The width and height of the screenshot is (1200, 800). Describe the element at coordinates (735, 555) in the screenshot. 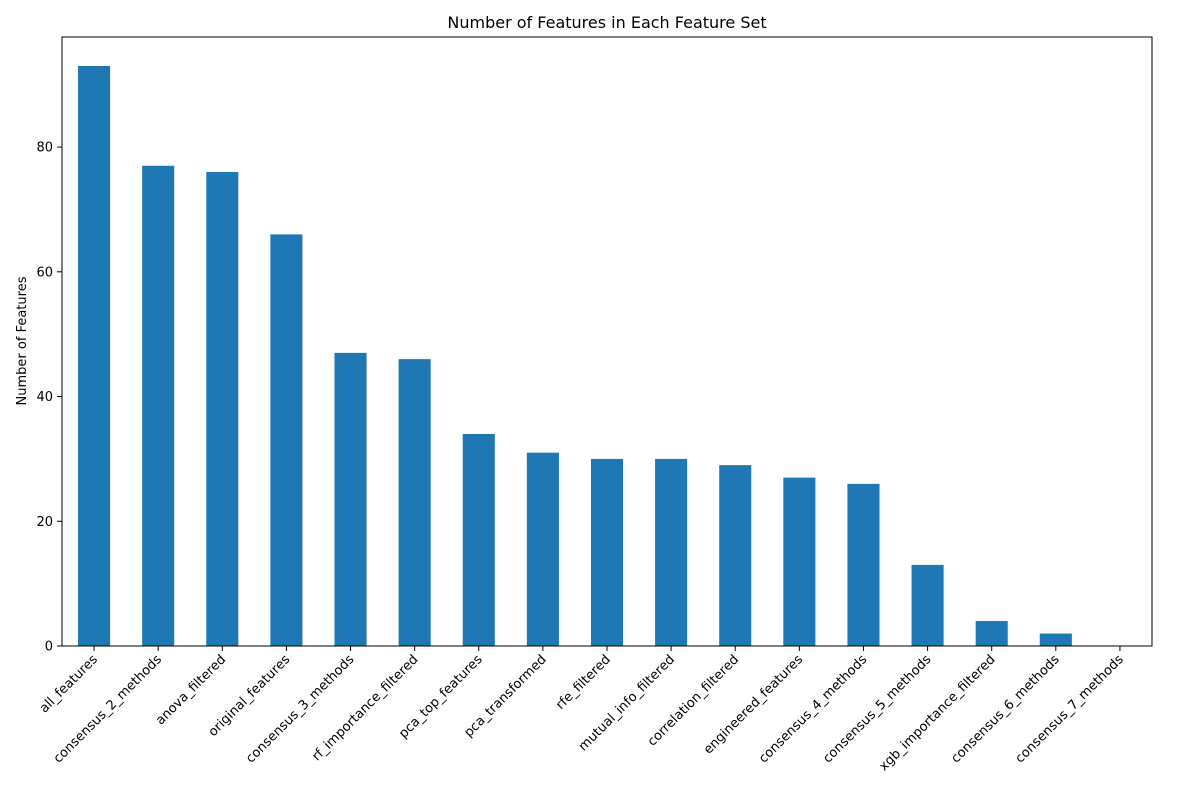

I see `bar-correlation_filtered` at that location.